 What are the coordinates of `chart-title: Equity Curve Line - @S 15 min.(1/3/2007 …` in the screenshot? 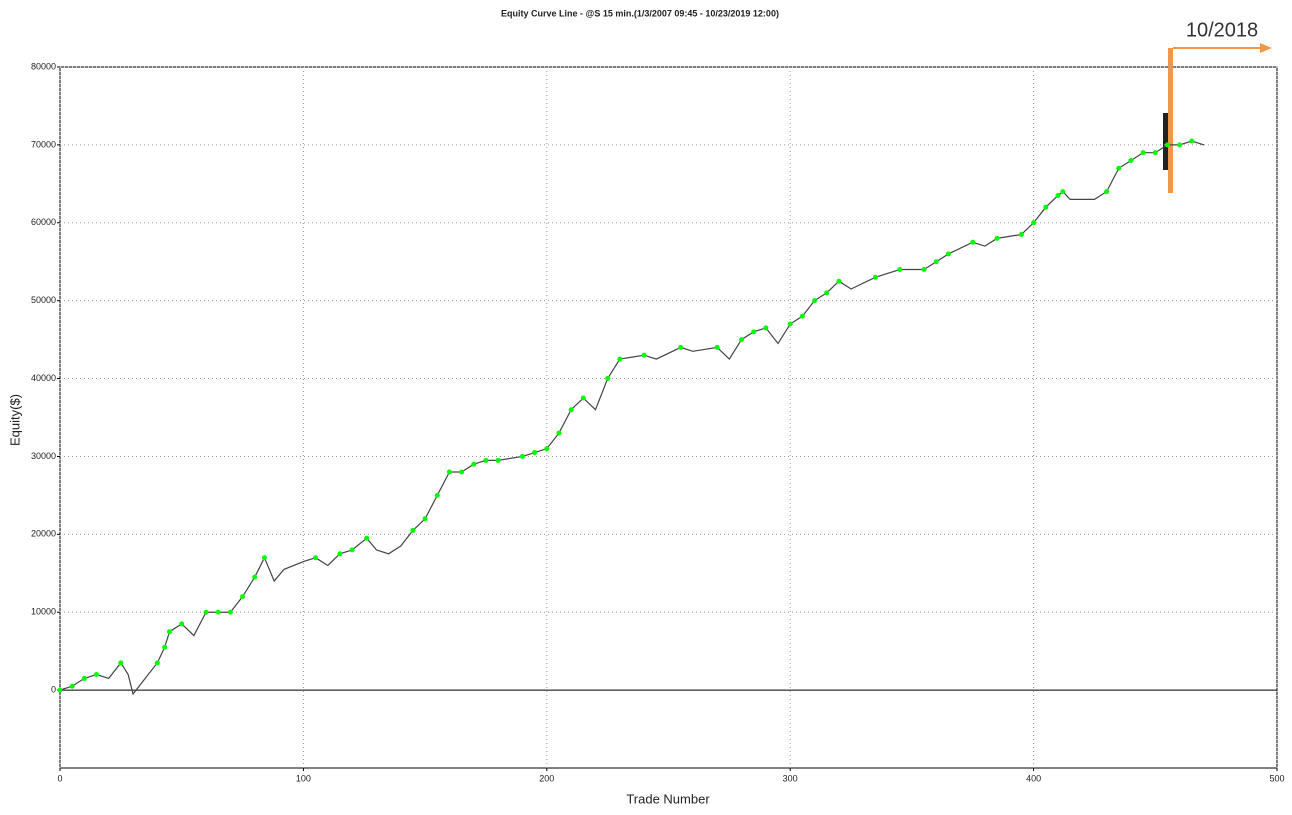 It's located at (640, 13).